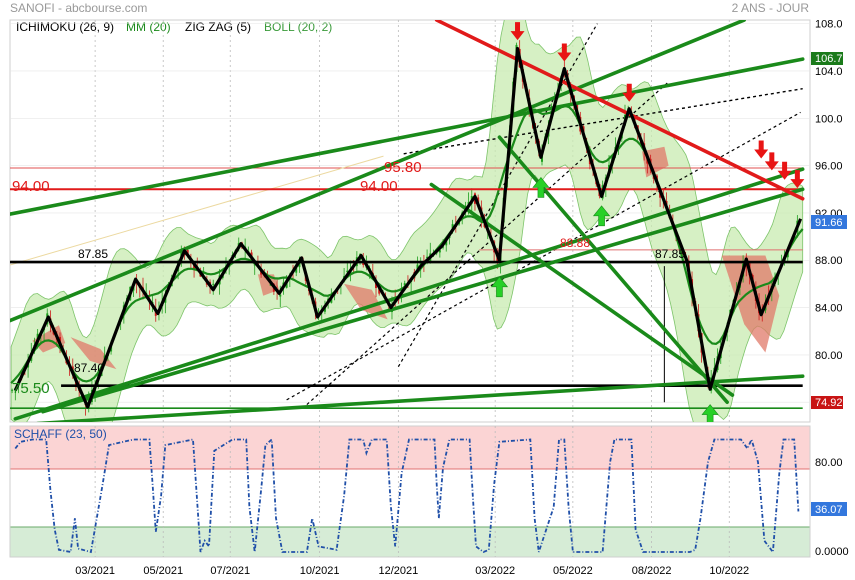  What do you see at coordinates (379, 186) in the screenshot?
I see `level-label-94-mid: 94.00` at bounding box center [379, 186].